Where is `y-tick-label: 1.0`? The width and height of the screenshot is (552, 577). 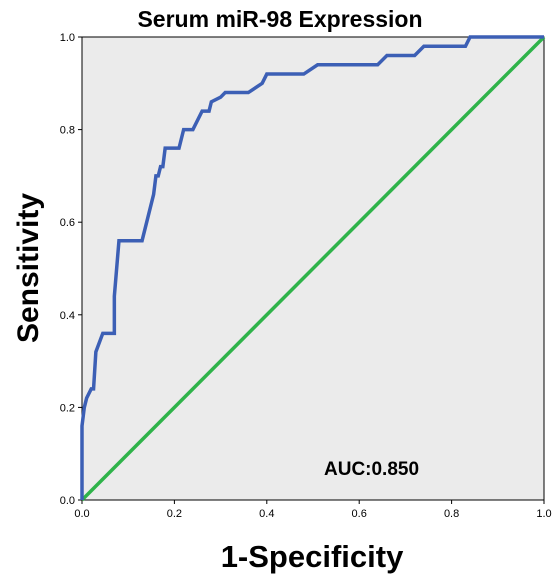
y-tick-label: 1.0 is located at coordinates (67, 38).